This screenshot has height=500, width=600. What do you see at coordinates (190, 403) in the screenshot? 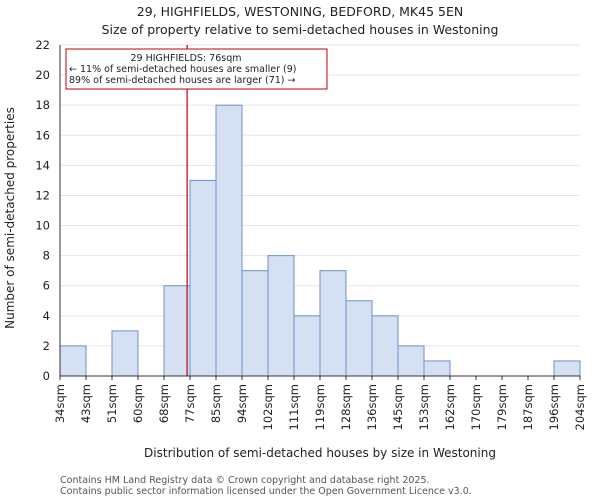
I see `x-tick-label-77sqm: 77sqm` at bounding box center [190, 403].